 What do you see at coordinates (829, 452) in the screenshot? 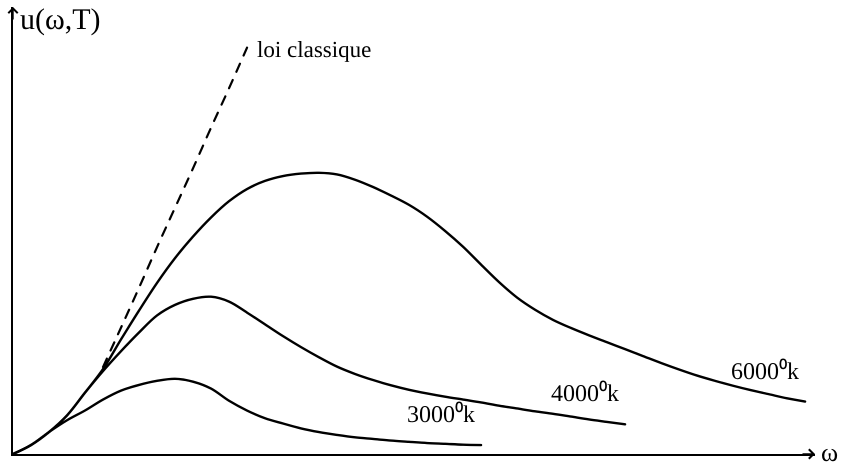
I see `x-axis-title: ω` at bounding box center [829, 452].